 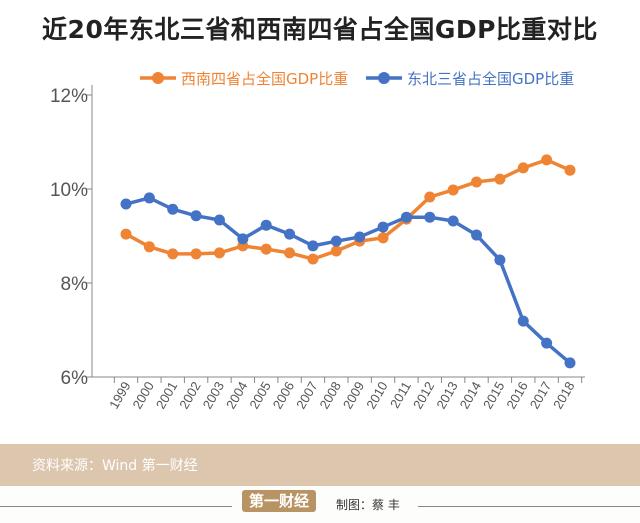 What do you see at coordinates (376, 395) in the screenshot?
I see `x-tick-label: 2010` at bounding box center [376, 395].